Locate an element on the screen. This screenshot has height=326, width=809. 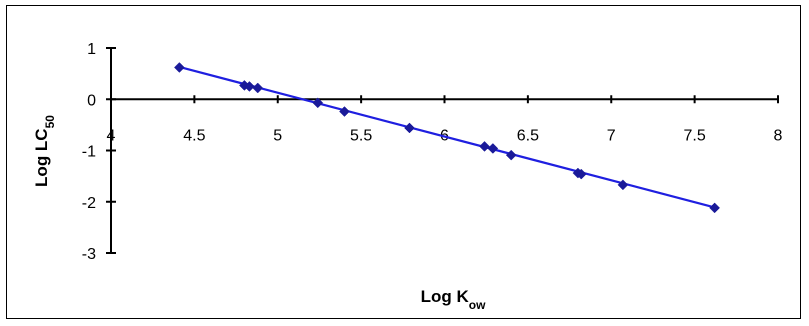
y-tick-label: -2 is located at coordinates (89, 203).